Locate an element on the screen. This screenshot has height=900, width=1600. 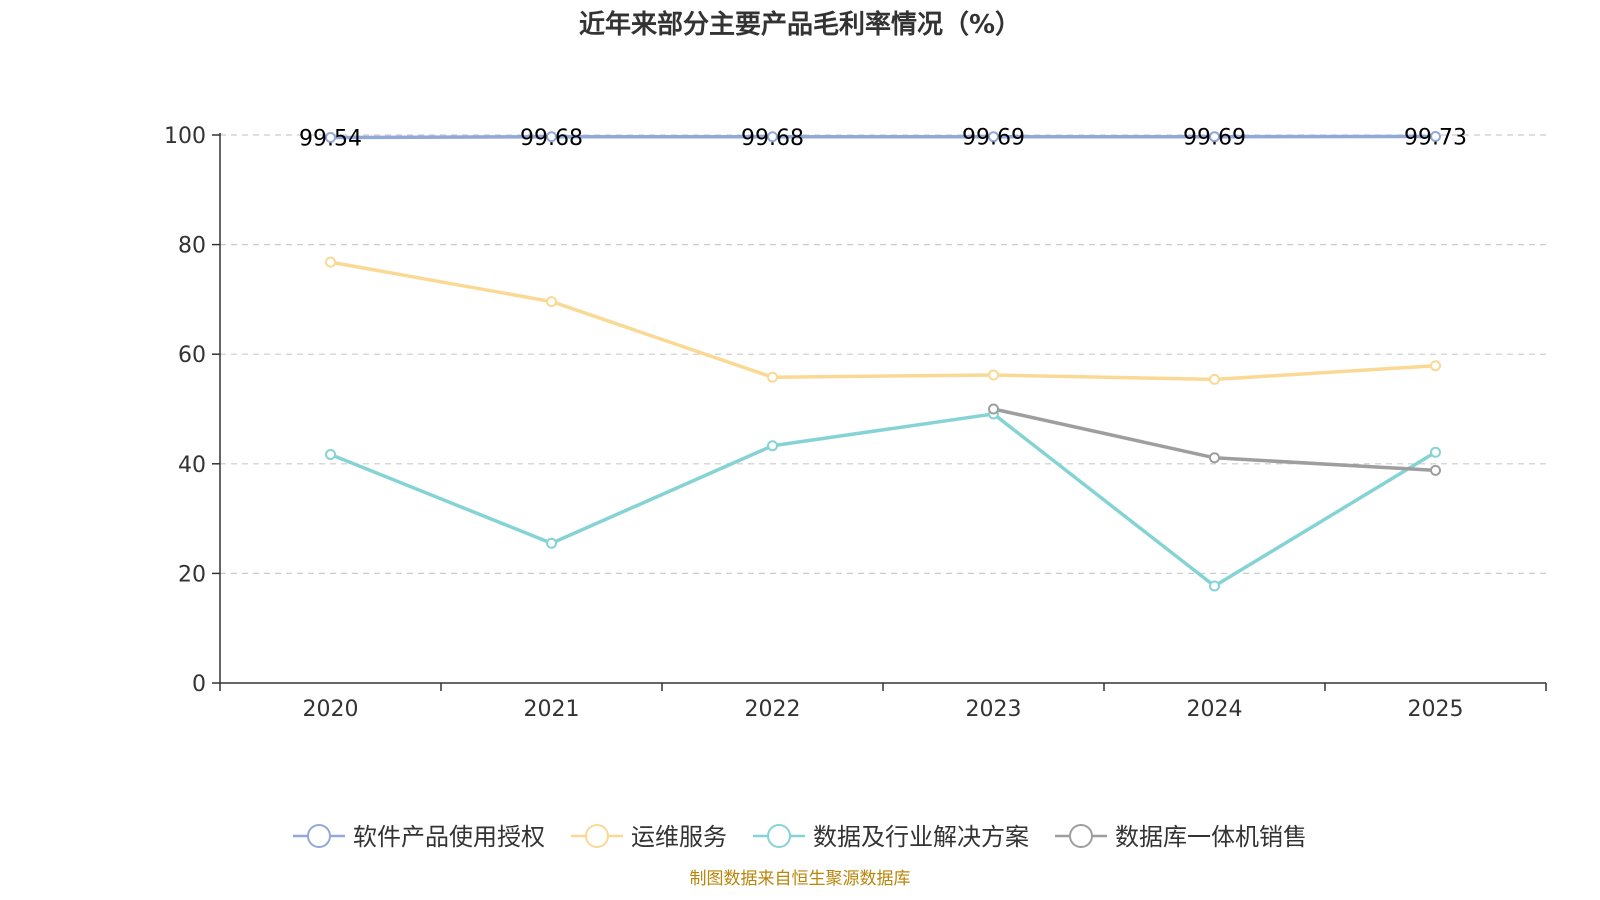
chart-title: 近年来部分主要产品毛利率情况（%） is located at coordinates (800, 24).